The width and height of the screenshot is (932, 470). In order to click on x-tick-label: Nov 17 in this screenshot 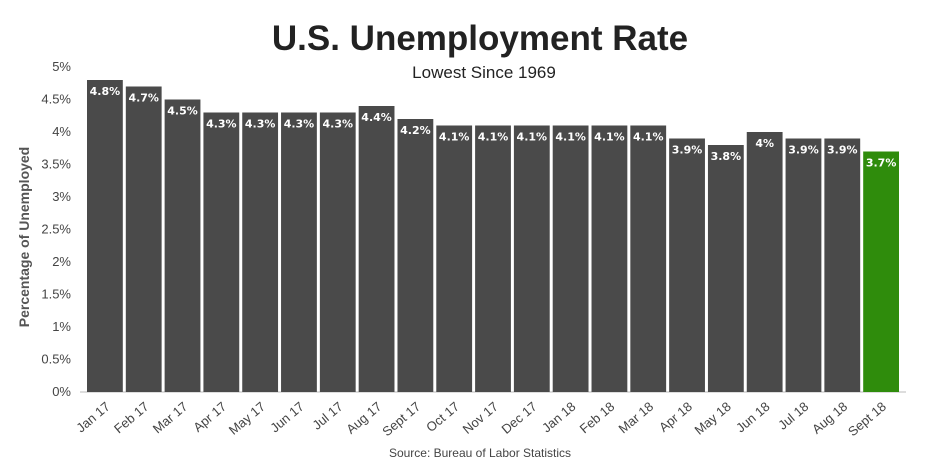, I will do `click(480, 418)`.